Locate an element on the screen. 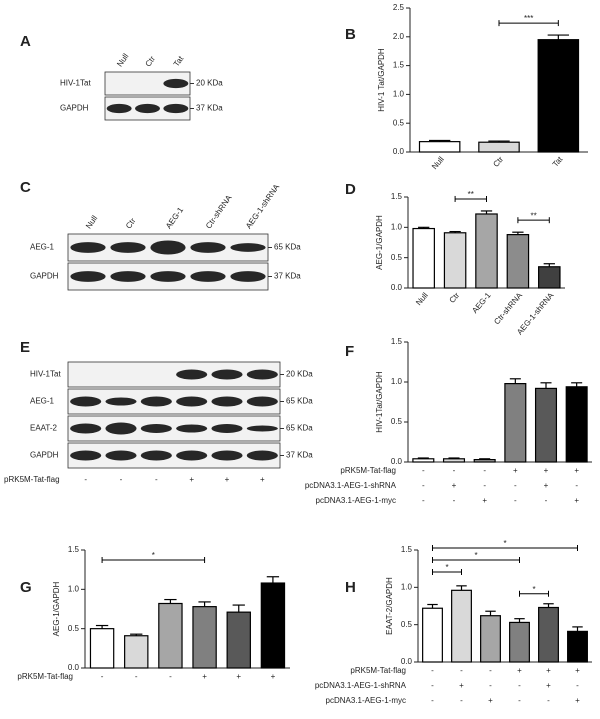 This screenshot has height=719, width=600. lane-label: Null is located at coordinates (122, 60).